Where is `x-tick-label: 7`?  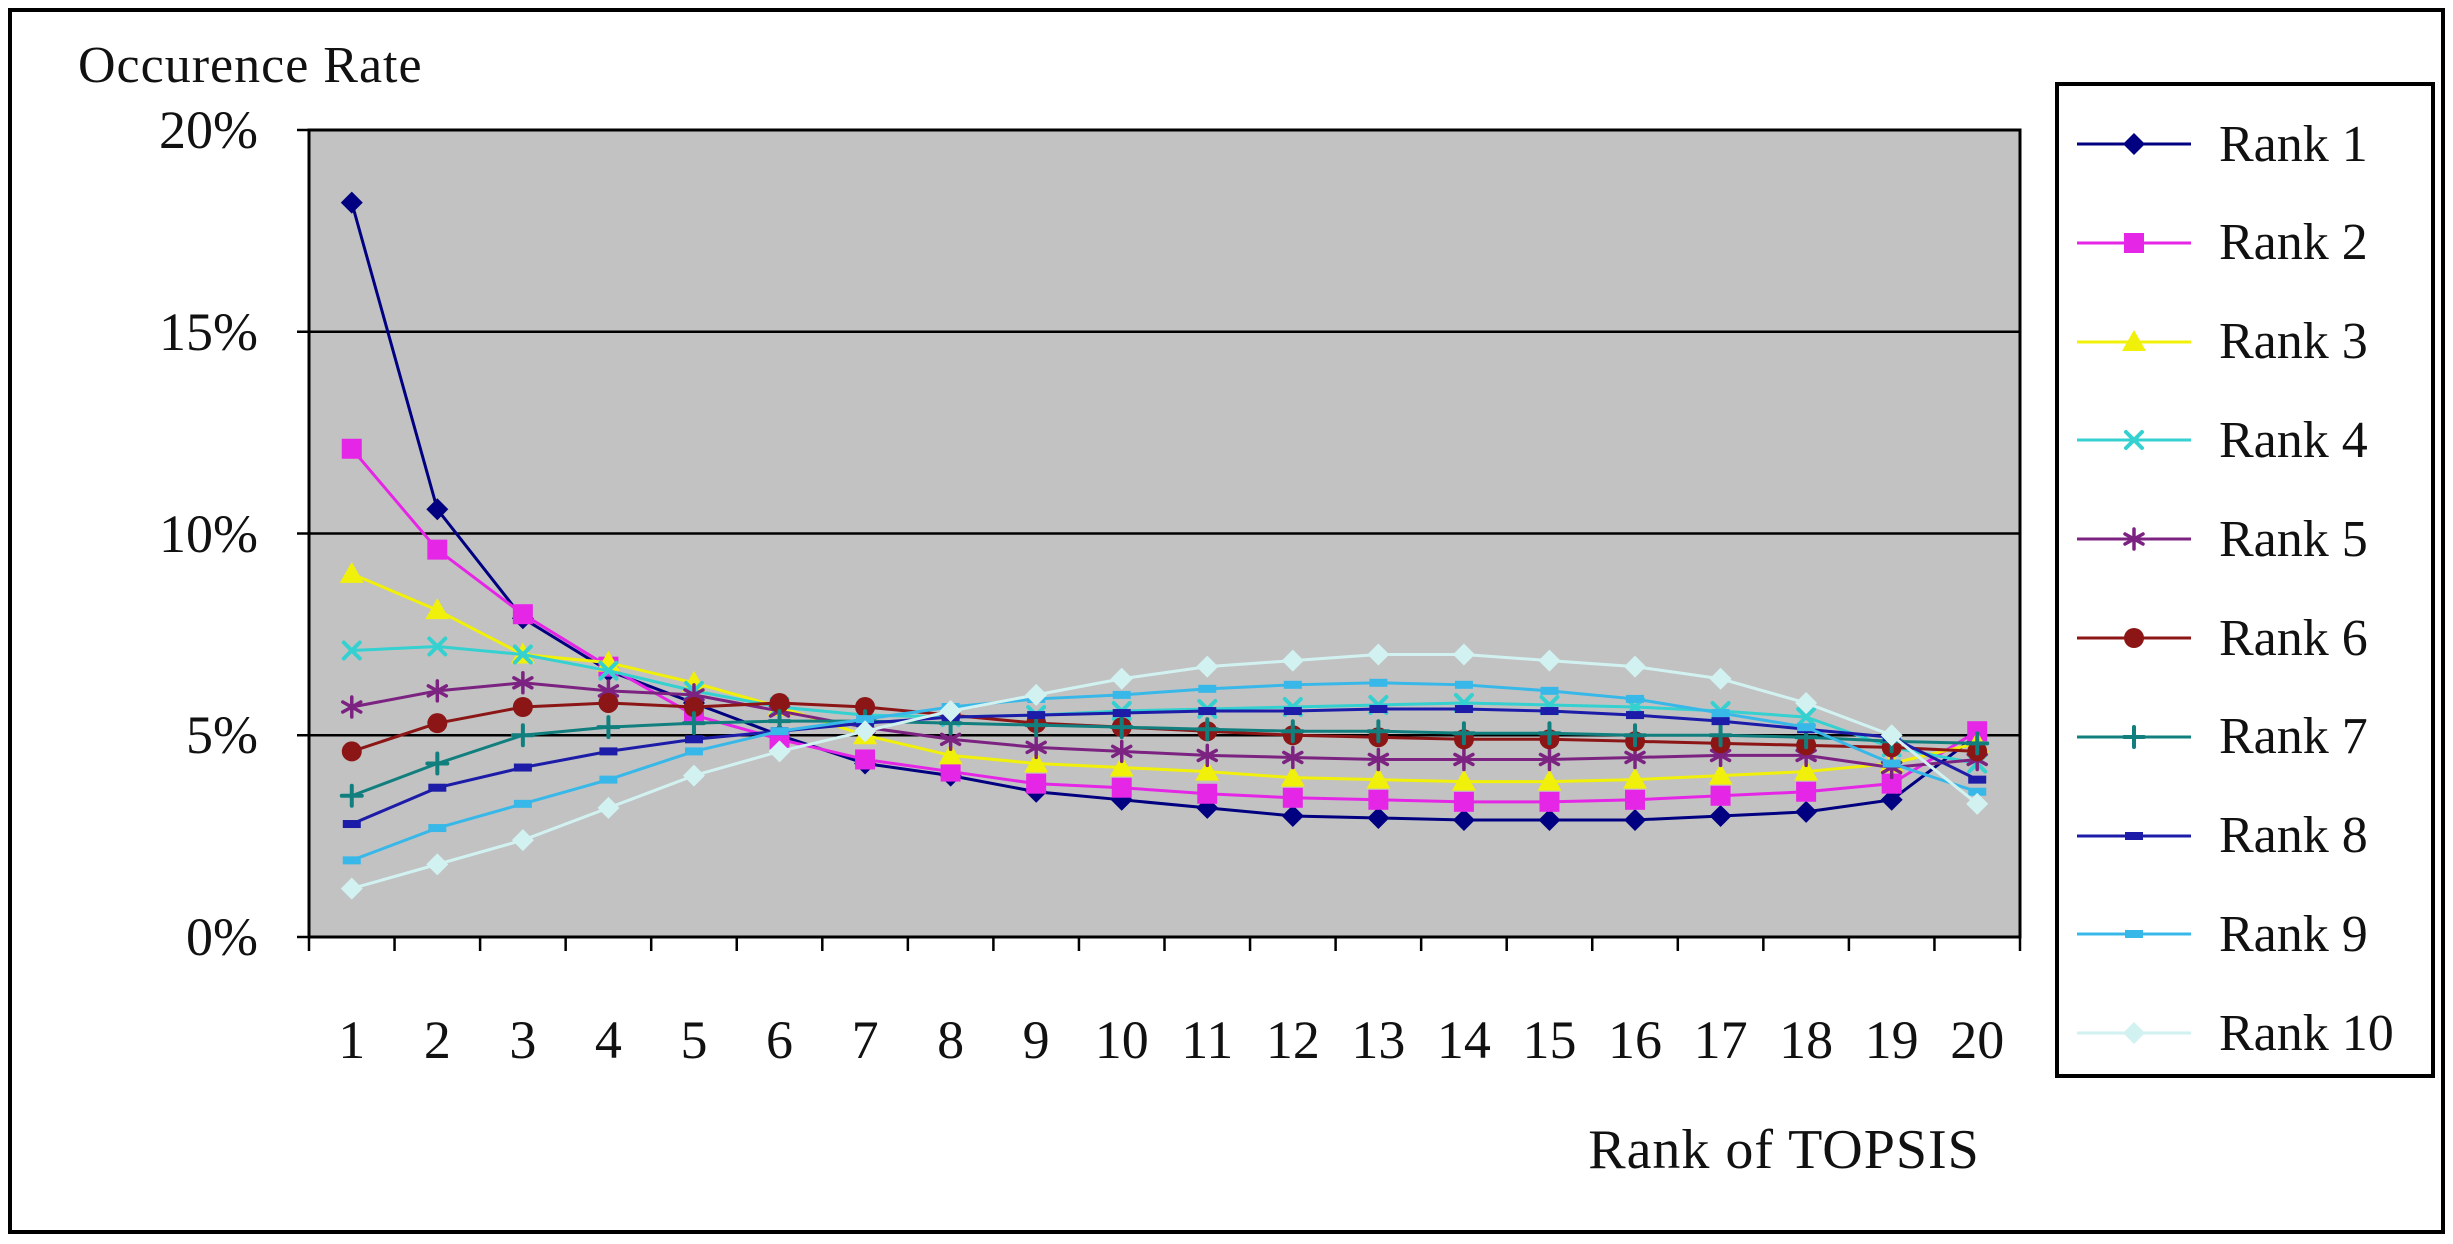 x-tick-label: 7 is located at coordinates (865, 1040).